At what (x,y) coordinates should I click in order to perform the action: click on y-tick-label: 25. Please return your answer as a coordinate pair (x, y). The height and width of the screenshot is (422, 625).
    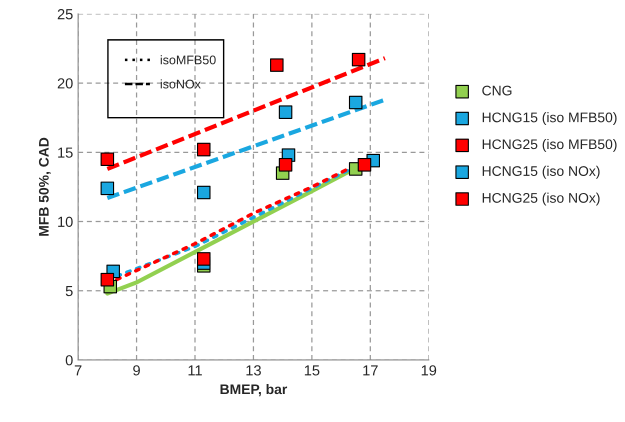
    Looking at the image, I should click on (65, 14).